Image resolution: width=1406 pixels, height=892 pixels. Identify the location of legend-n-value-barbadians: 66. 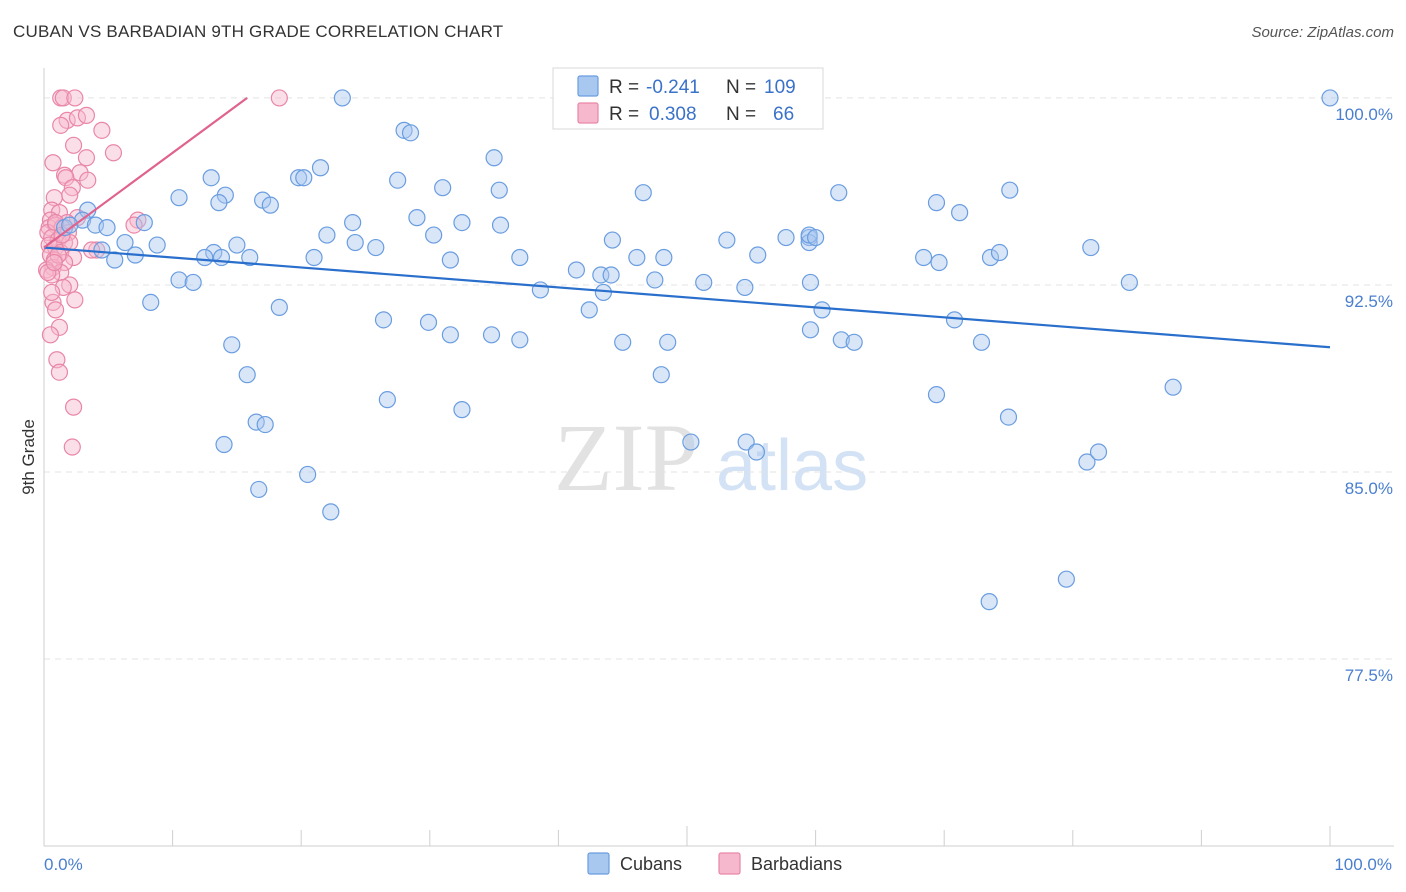
(783, 114).